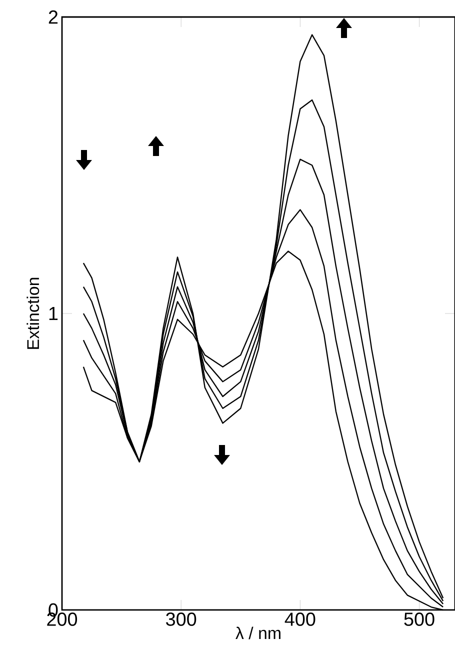  What do you see at coordinates (258, 633) in the screenshot?
I see `x-axis-title: λ / nm` at bounding box center [258, 633].